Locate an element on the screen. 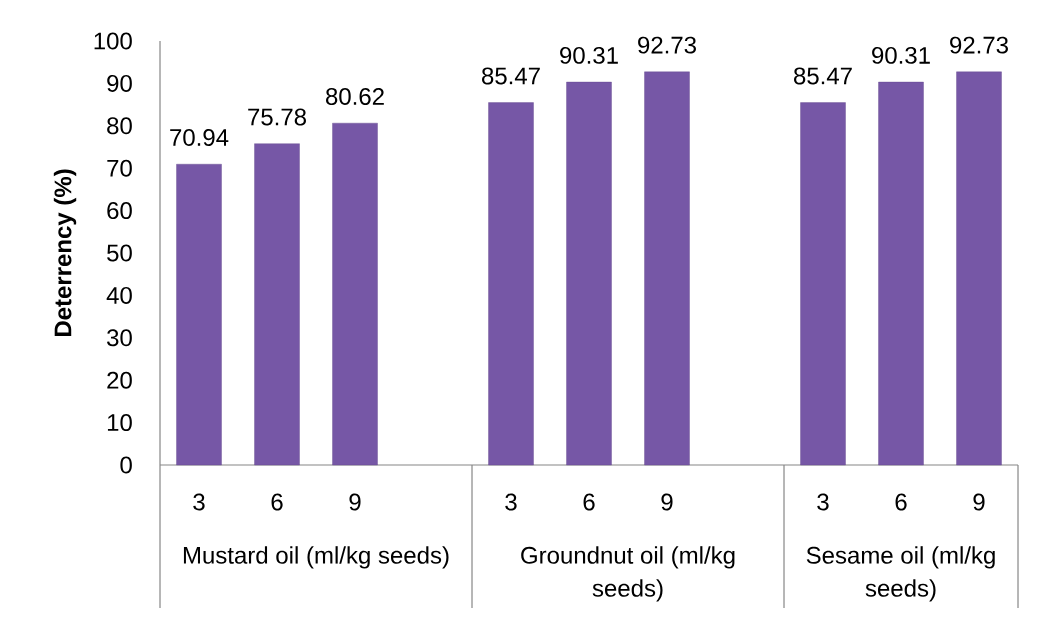 Image resolution: width=1040 pixels, height=617 pixels. y-tick-label: 60 is located at coordinates (119, 211).